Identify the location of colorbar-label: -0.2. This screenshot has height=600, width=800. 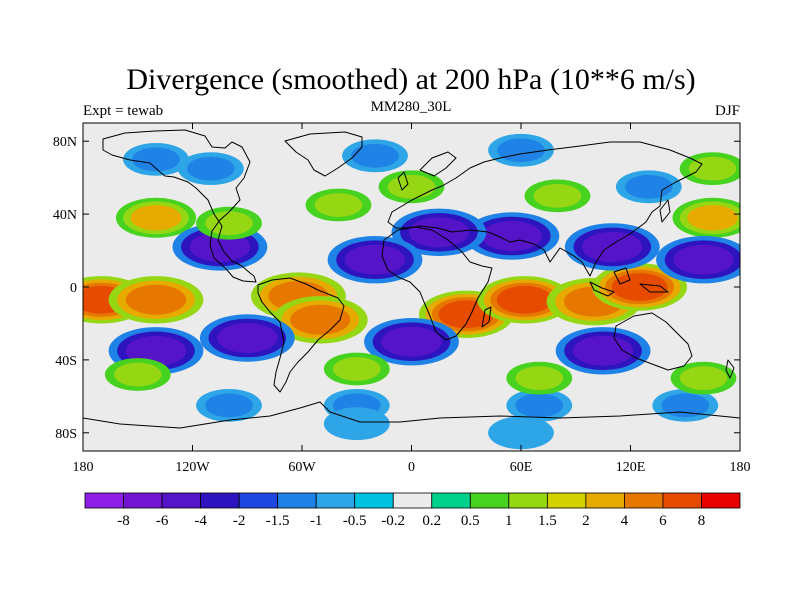
(393, 521).